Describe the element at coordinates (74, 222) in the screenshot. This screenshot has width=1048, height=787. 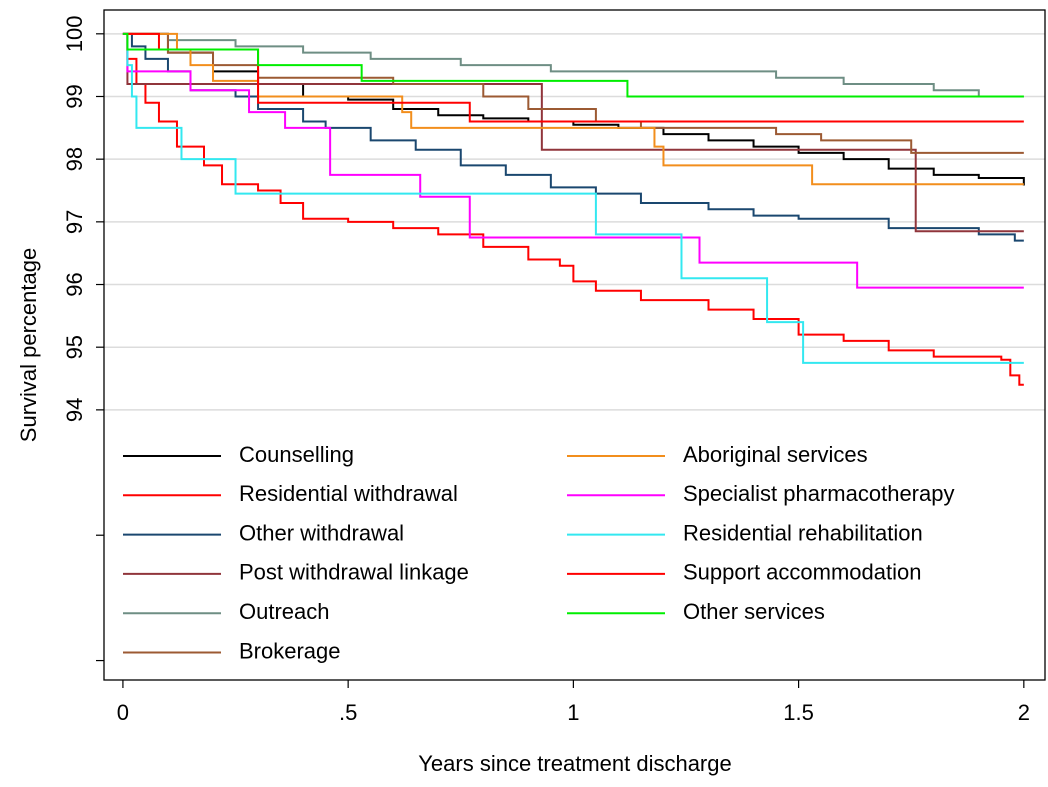
I see `y-tick-label: 97` at that location.